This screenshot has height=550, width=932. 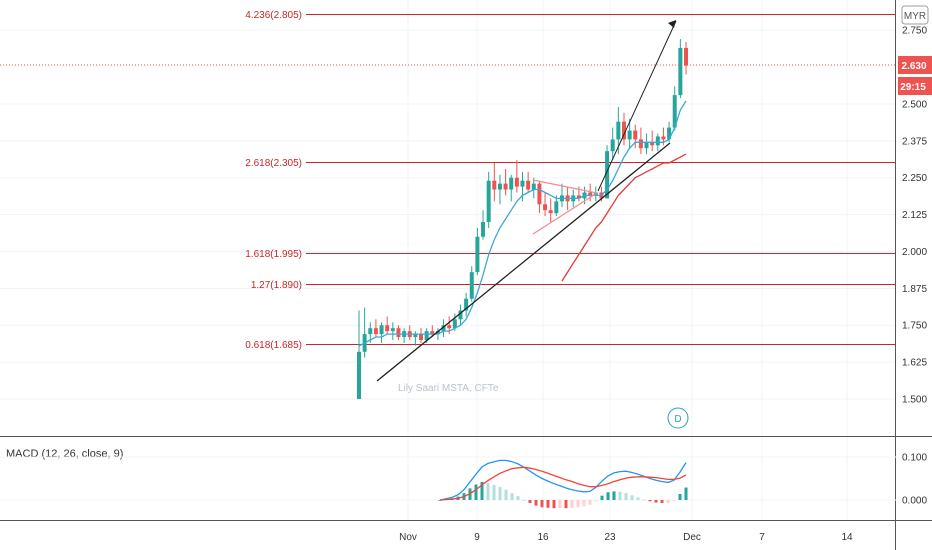 What do you see at coordinates (672, 24) in the screenshot?
I see `projection-arrowhead` at bounding box center [672, 24].